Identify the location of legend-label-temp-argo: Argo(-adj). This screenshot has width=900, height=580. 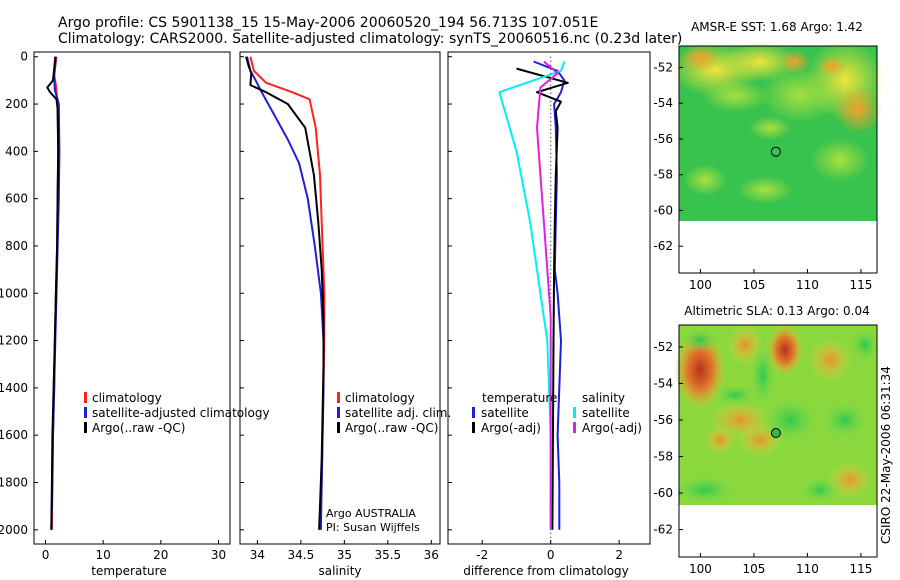
(511, 428).